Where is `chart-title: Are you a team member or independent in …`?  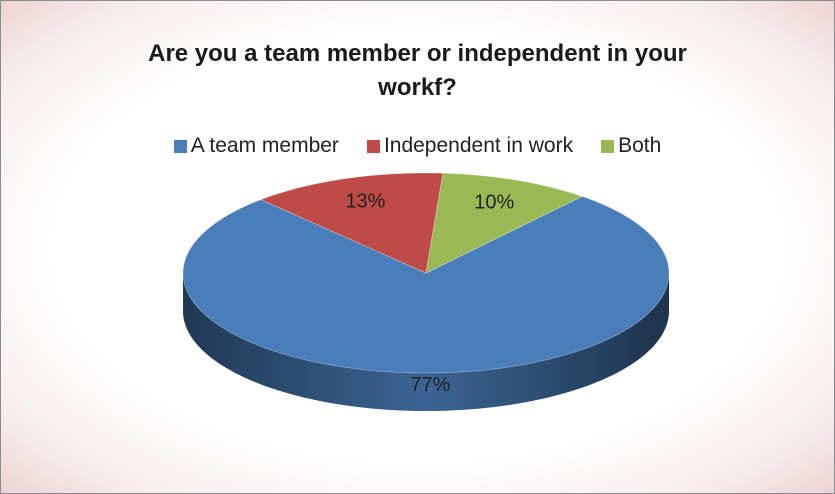
chart-title: Are you a team member or independent in … is located at coordinates (417, 70).